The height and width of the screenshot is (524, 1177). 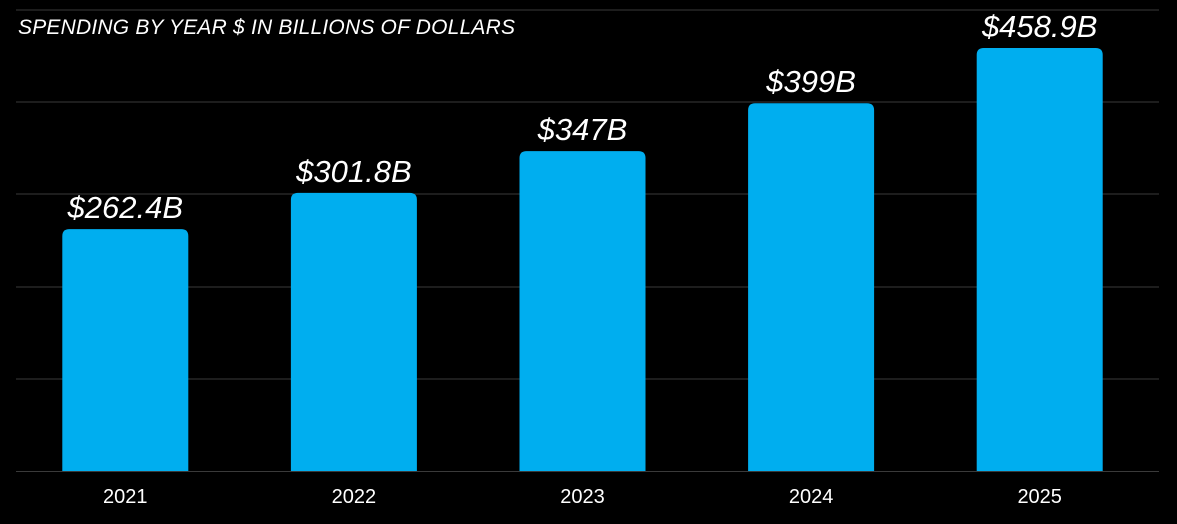 I want to click on x-tick-label-2023: 2023, so click(x=582, y=497).